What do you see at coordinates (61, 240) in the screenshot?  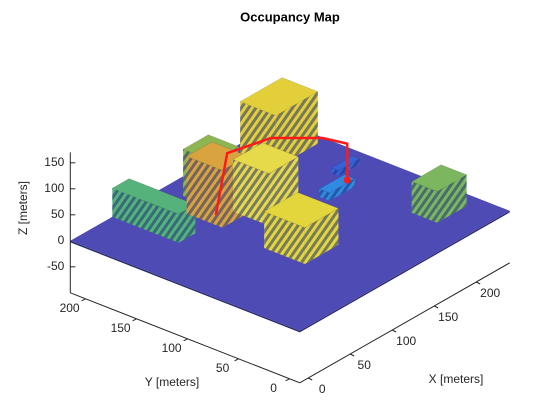 I see `z-tick-label: 0` at bounding box center [61, 240].